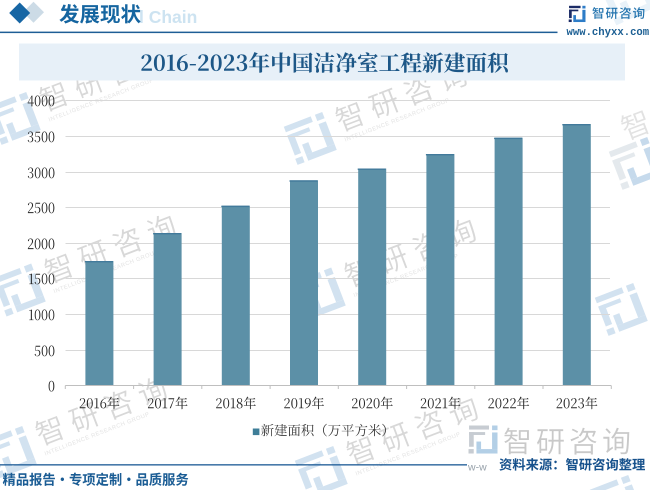 Image resolution: width=650 pixels, height=495 pixels. What do you see at coordinates (168, 17) in the screenshot?
I see `svg-text: l Chain` at bounding box center [168, 17].